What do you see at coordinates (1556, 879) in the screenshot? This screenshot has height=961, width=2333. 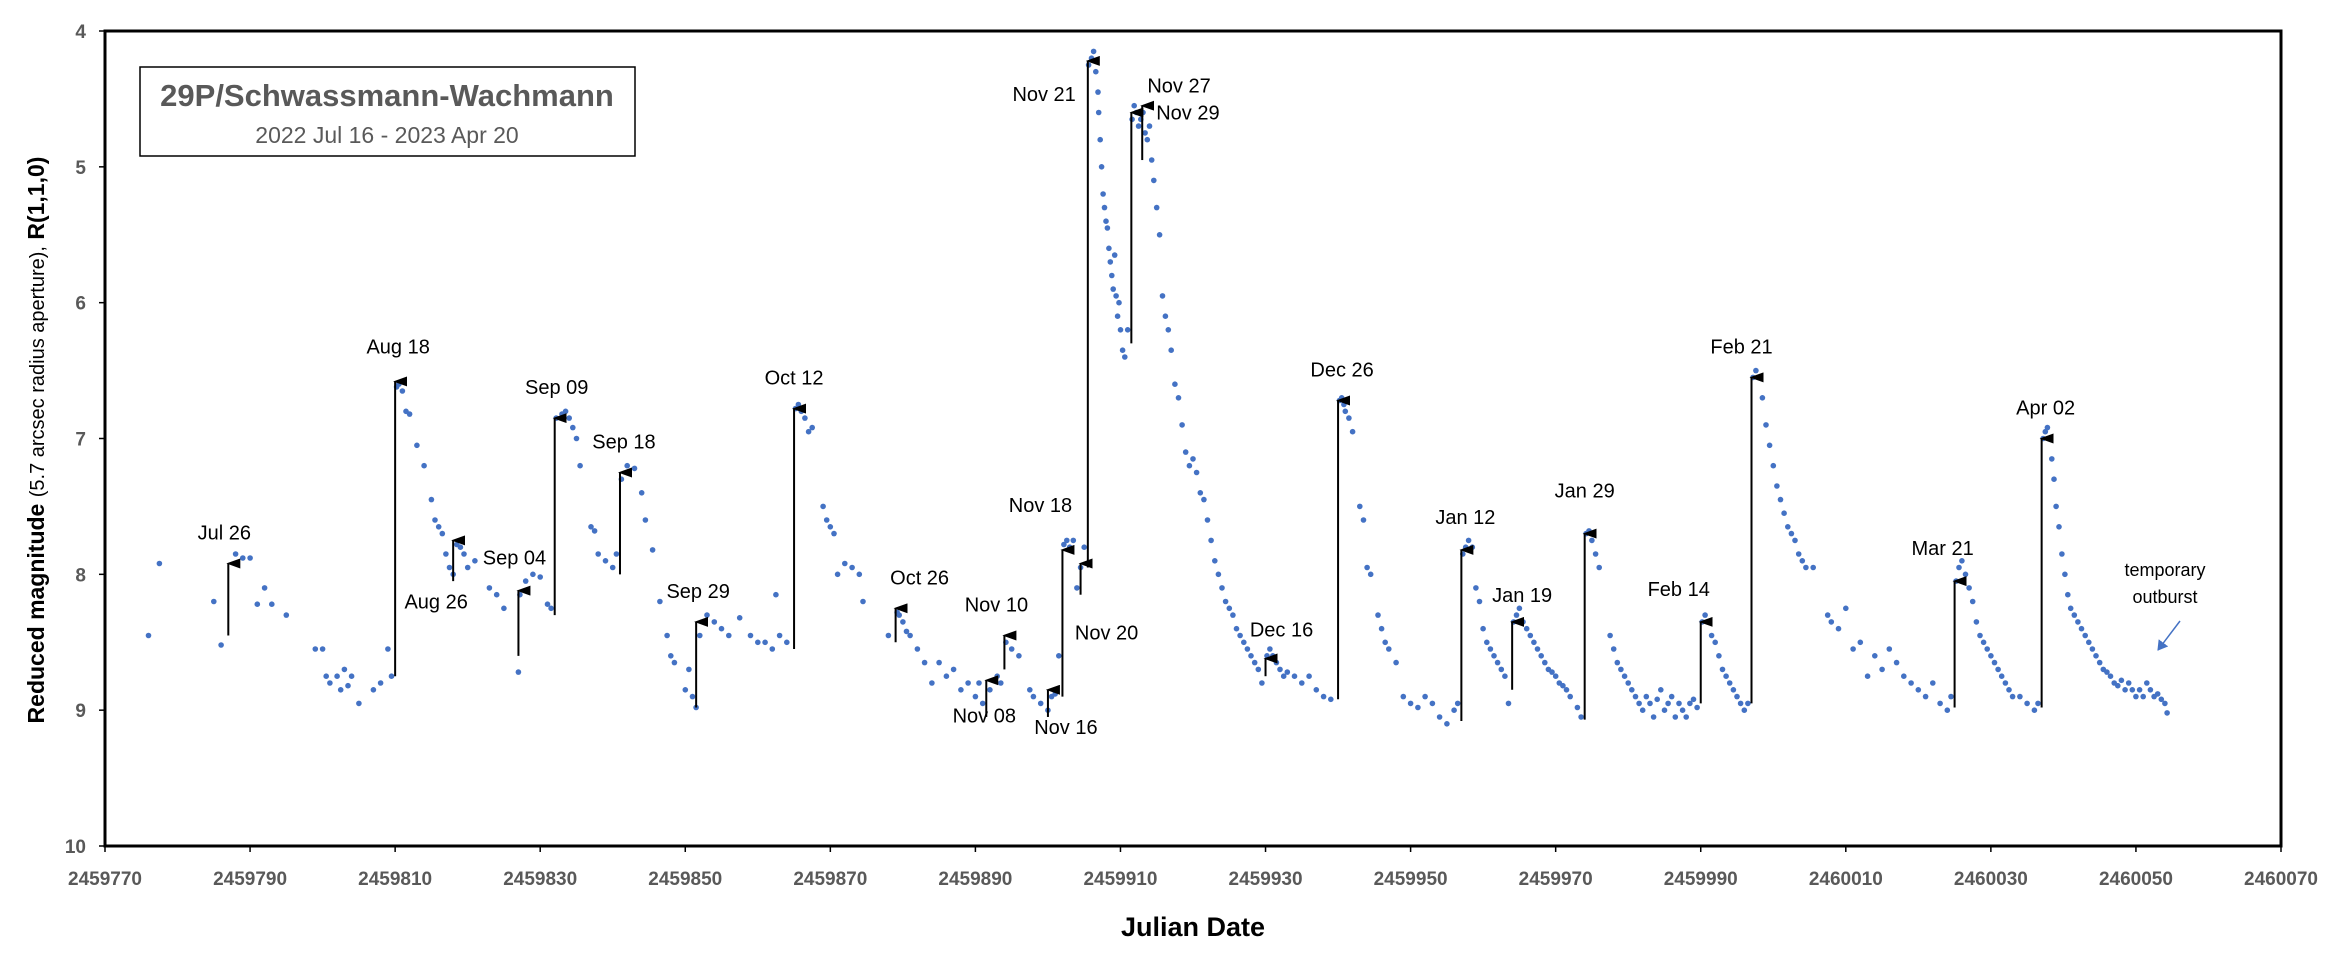 I see `x-tick-label: 2459970` at bounding box center [1556, 879].